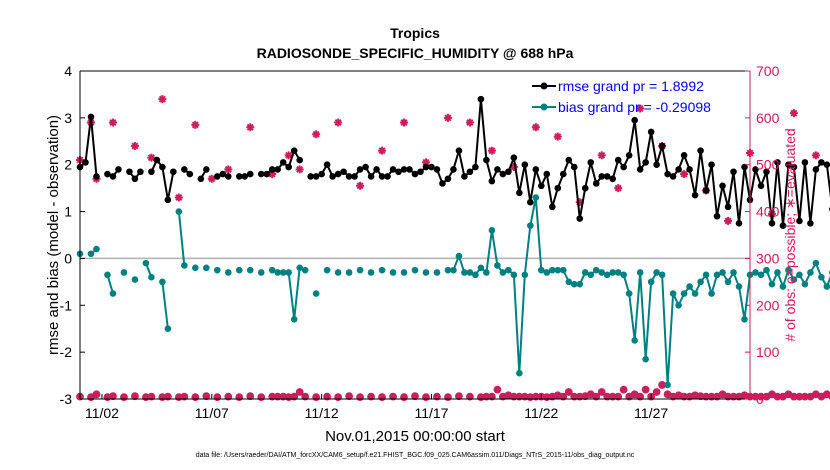 This screenshot has height=470, width=830. I want to click on bias-line, so click(165, 305).